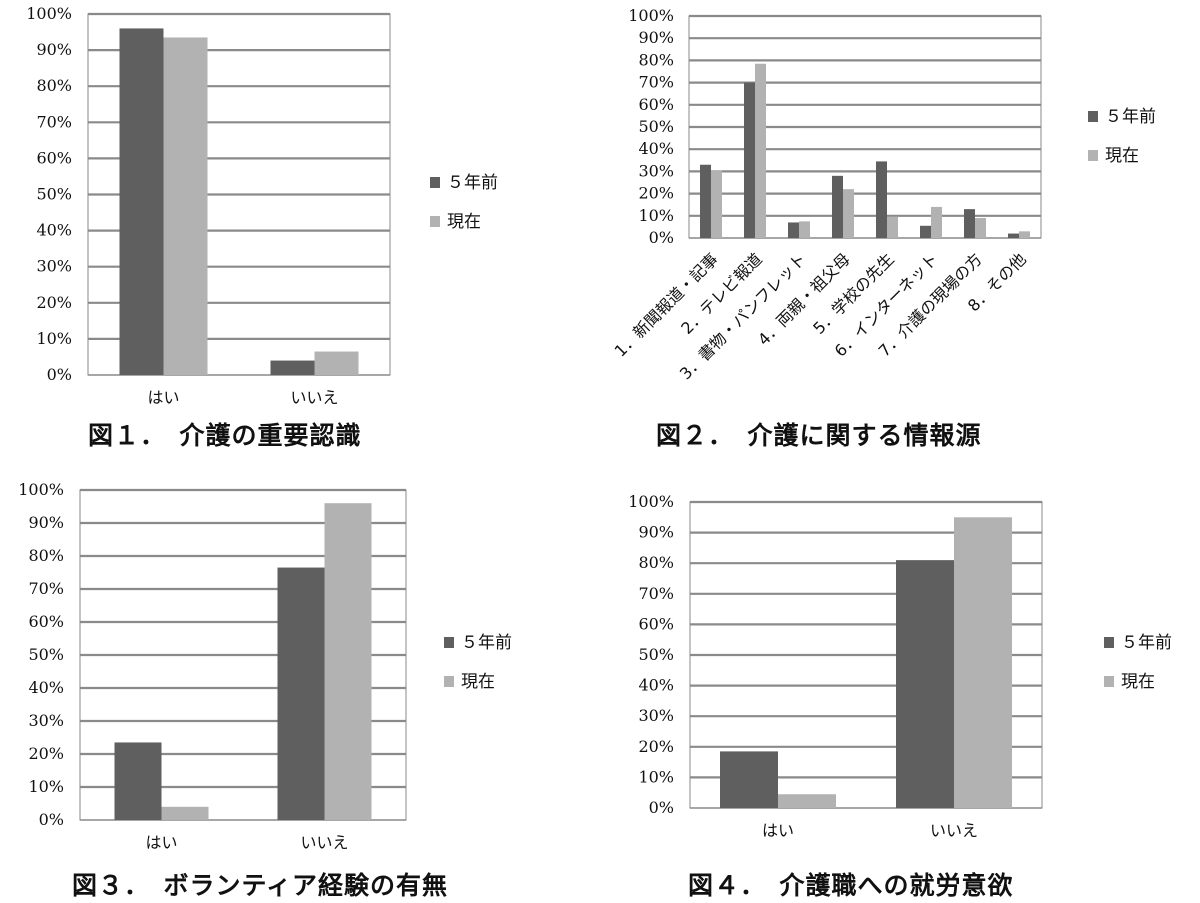  What do you see at coordinates (225, 435) in the screenshot?
I see `chart-1-caption: 図１． 介護の重要認識` at bounding box center [225, 435].